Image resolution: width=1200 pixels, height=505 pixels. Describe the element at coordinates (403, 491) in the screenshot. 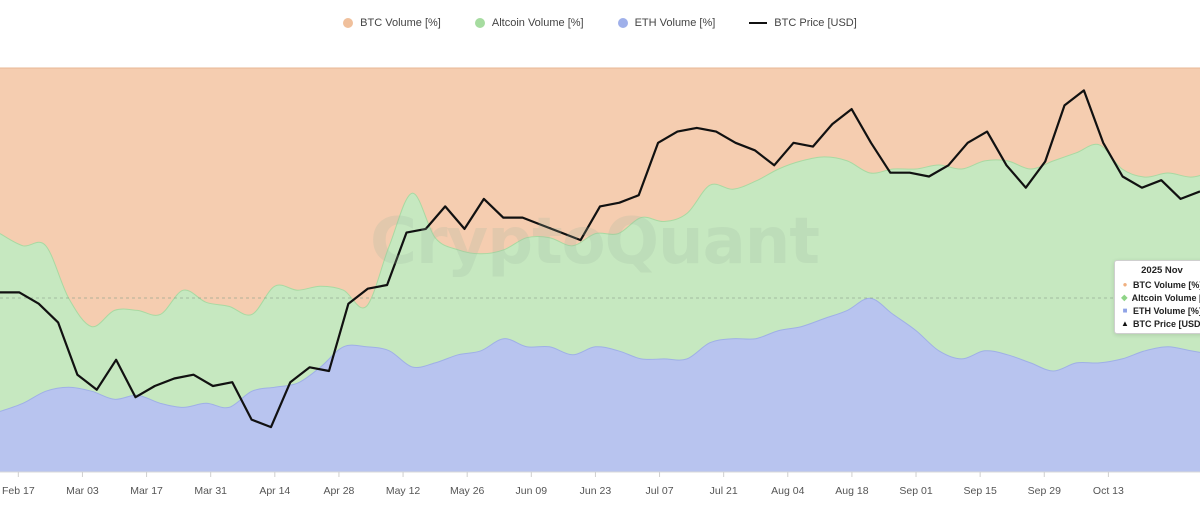

I see `x-tick-label: May 12` at that location.